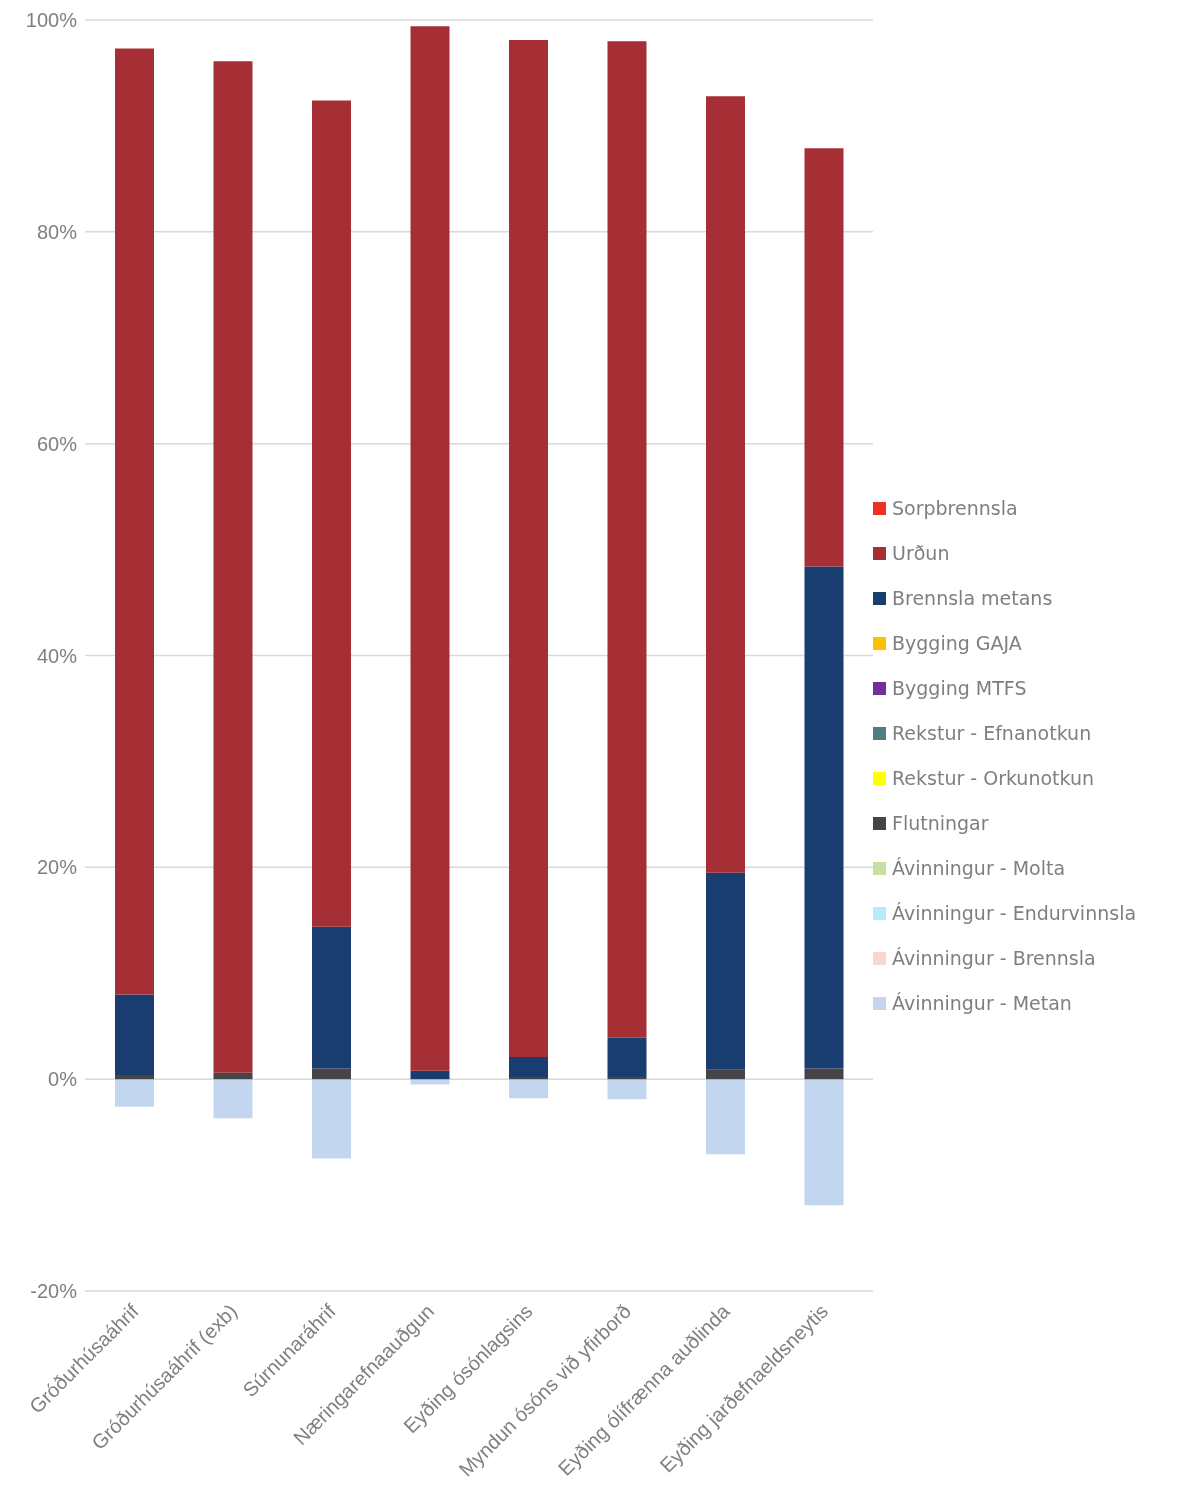 This screenshot has width=1183, height=1511. I want to click on legend-label: Brennsla metans, so click(972, 598).